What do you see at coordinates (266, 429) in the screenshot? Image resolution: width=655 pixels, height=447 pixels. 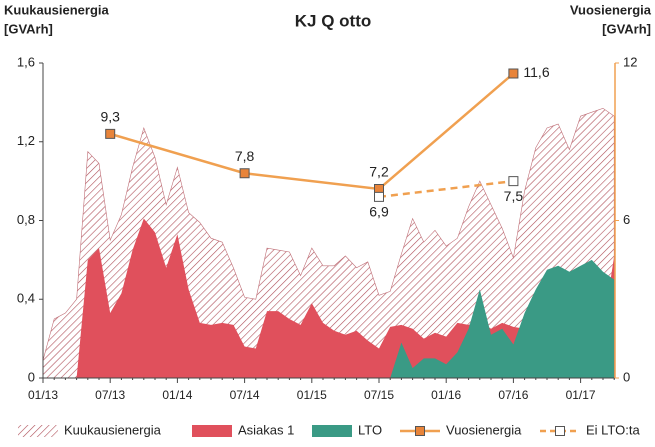 I see `legend-label: Asiakas 1` at bounding box center [266, 429].